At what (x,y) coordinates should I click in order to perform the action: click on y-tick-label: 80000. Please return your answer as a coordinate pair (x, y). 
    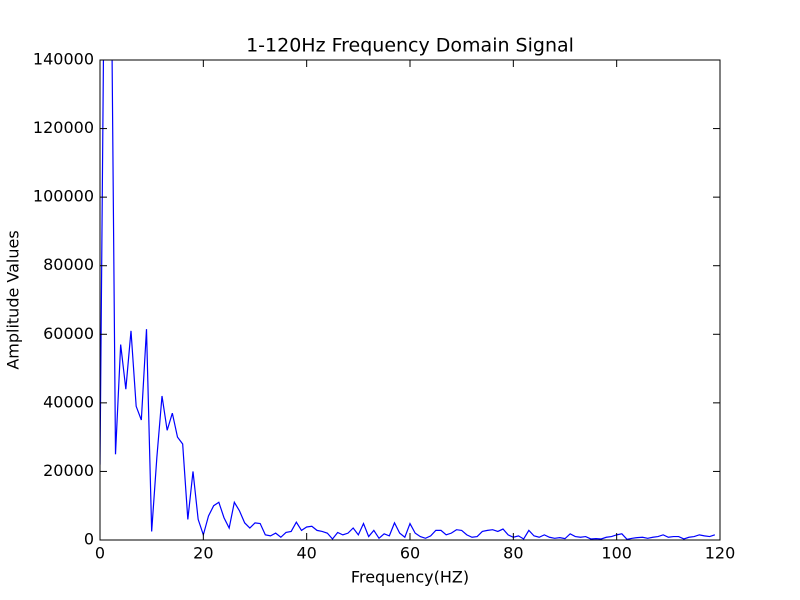
    Looking at the image, I should click on (68, 264).